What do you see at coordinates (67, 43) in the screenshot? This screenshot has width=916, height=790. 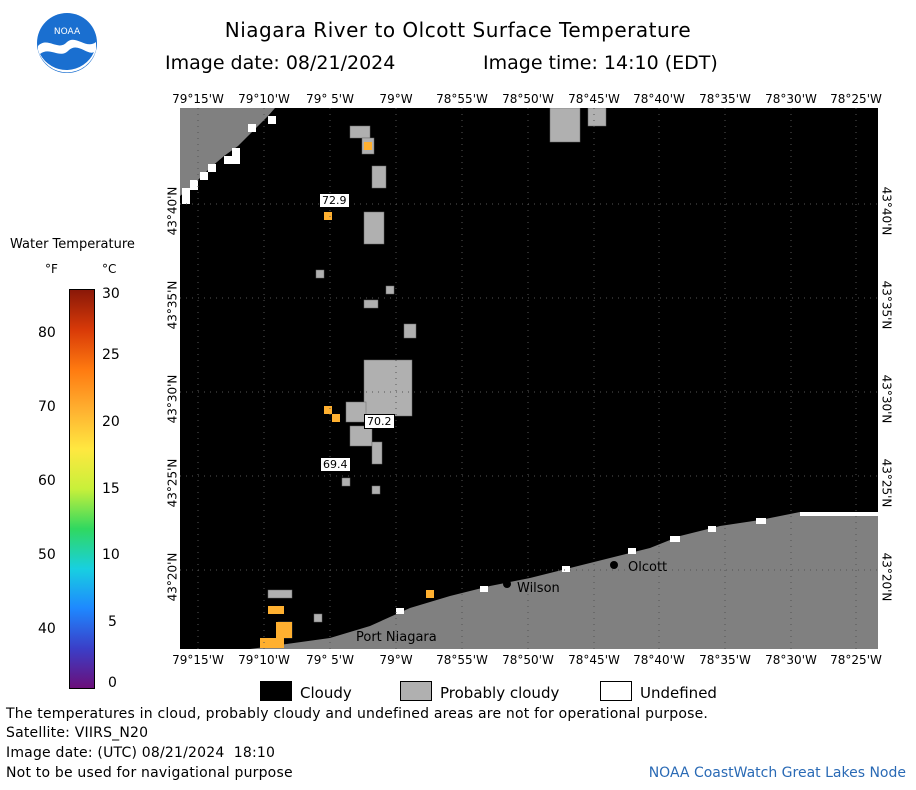 I see `noaa-logo: NOAA` at bounding box center [67, 43].